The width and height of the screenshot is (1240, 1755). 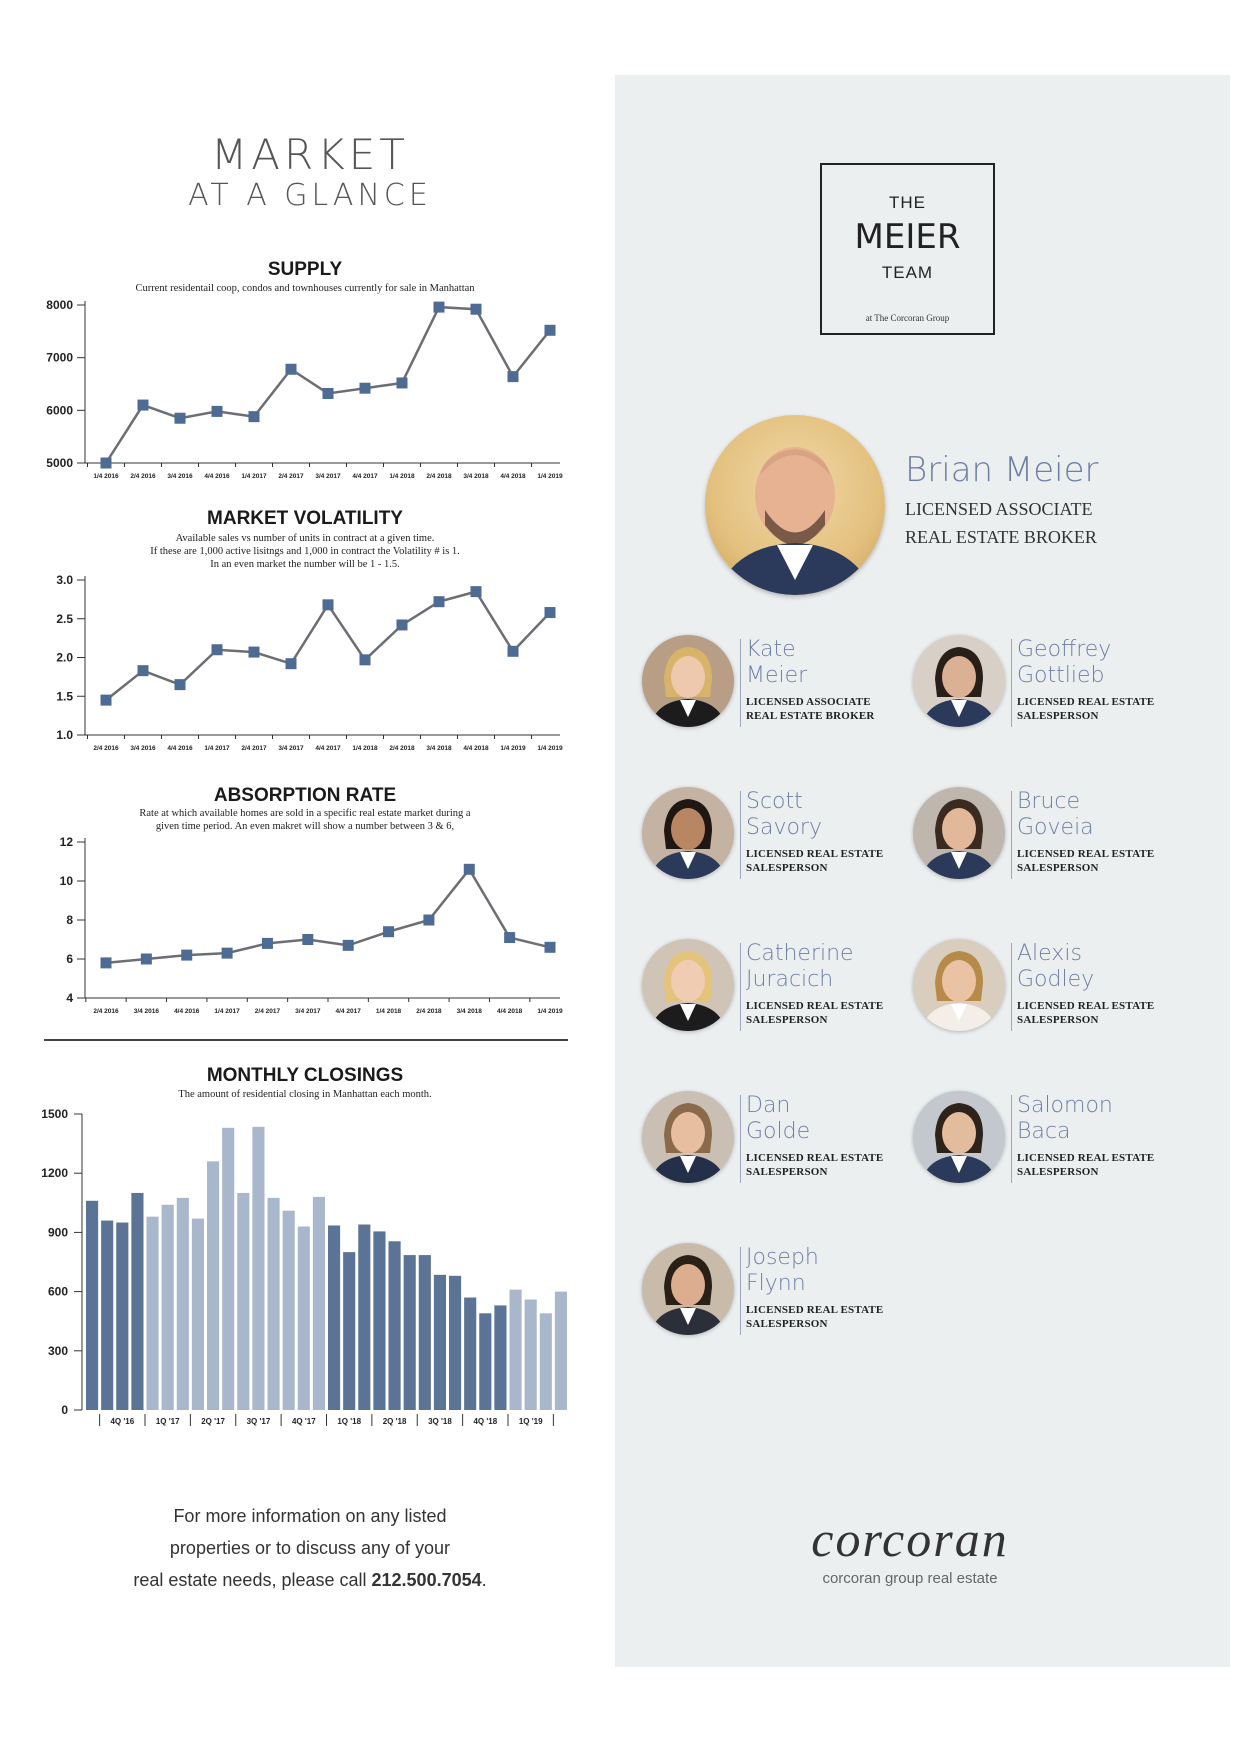 What do you see at coordinates (58, 1292) in the screenshot?
I see `y-tick-label: 600` at bounding box center [58, 1292].